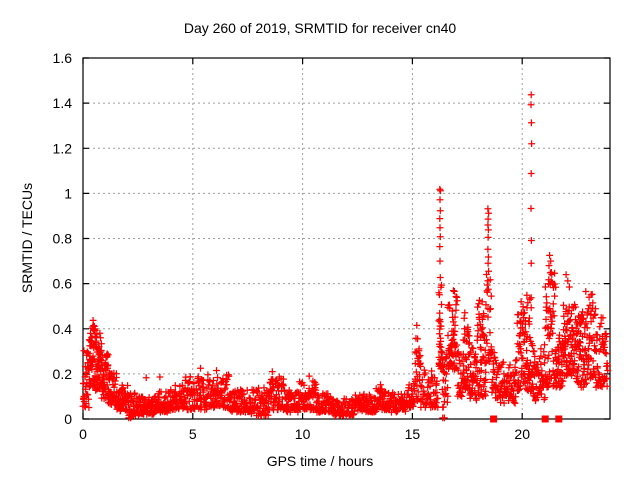 The height and width of the screenshot is (480, 640). I want to click on flag-markers, so click(526, 419).